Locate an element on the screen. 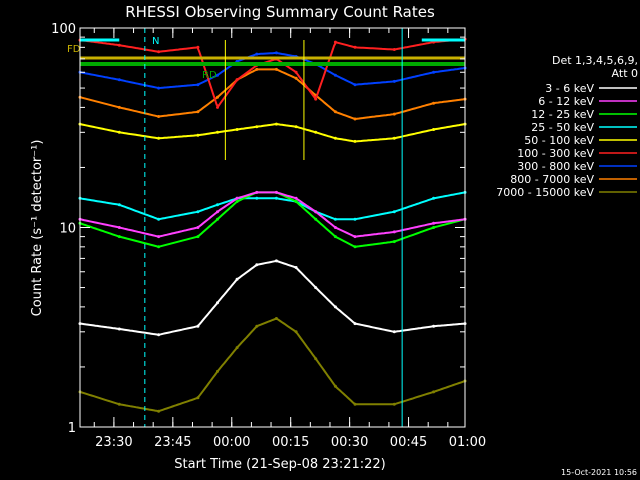  y-tick-label-2: 100 is located at coordinates (63, 29).